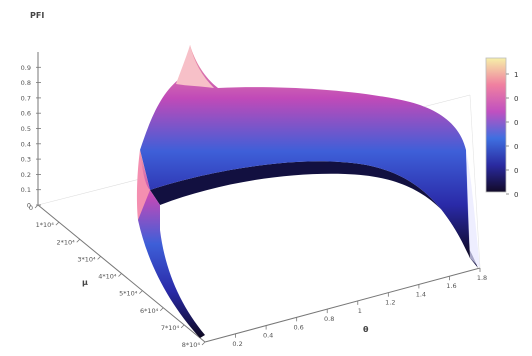  Describe the element at coordinates (516, 75) in the screenshot. I see `colorbar-tick-label: 1` at that location.